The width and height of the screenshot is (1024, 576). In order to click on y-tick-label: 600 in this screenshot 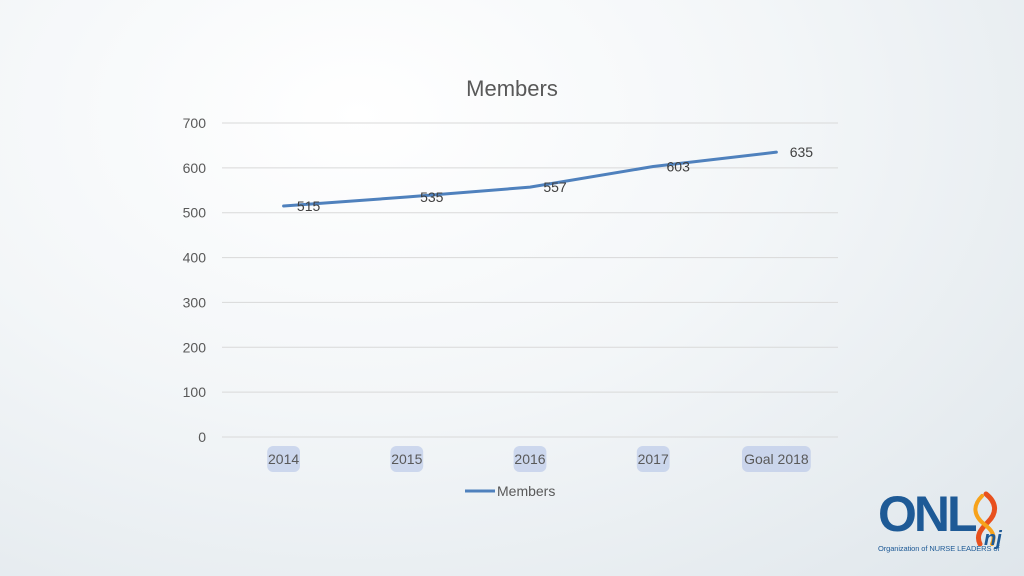, I will do `click(195, 168)`.